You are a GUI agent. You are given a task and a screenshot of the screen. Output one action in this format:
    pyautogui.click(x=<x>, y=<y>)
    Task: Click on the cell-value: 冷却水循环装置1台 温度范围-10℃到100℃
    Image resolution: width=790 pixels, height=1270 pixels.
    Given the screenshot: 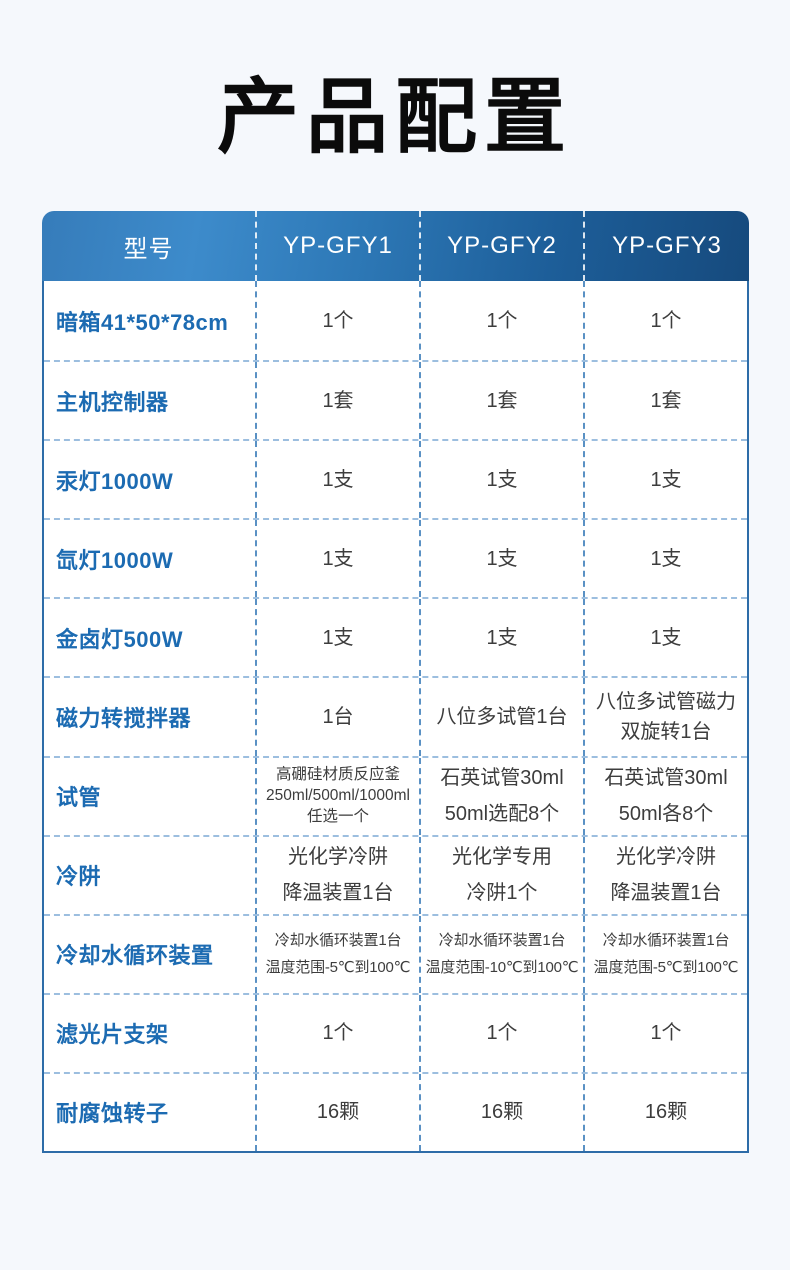 What is the action you would take?
    pyautogui.click(x=501, y=954)
    